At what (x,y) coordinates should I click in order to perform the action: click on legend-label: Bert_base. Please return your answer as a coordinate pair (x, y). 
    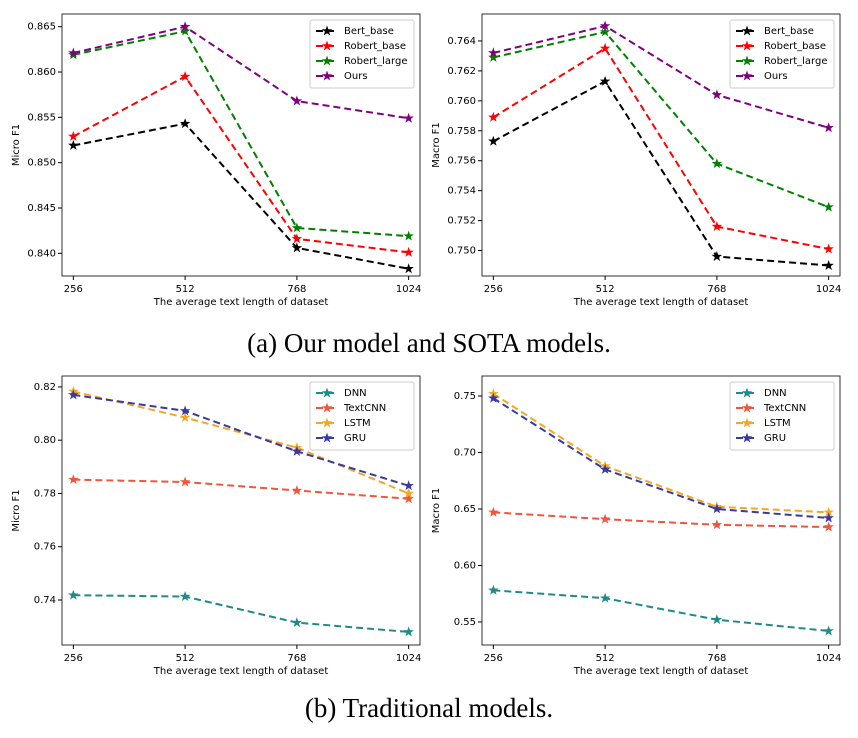
    Looking at the image, I should click on (369, 31).